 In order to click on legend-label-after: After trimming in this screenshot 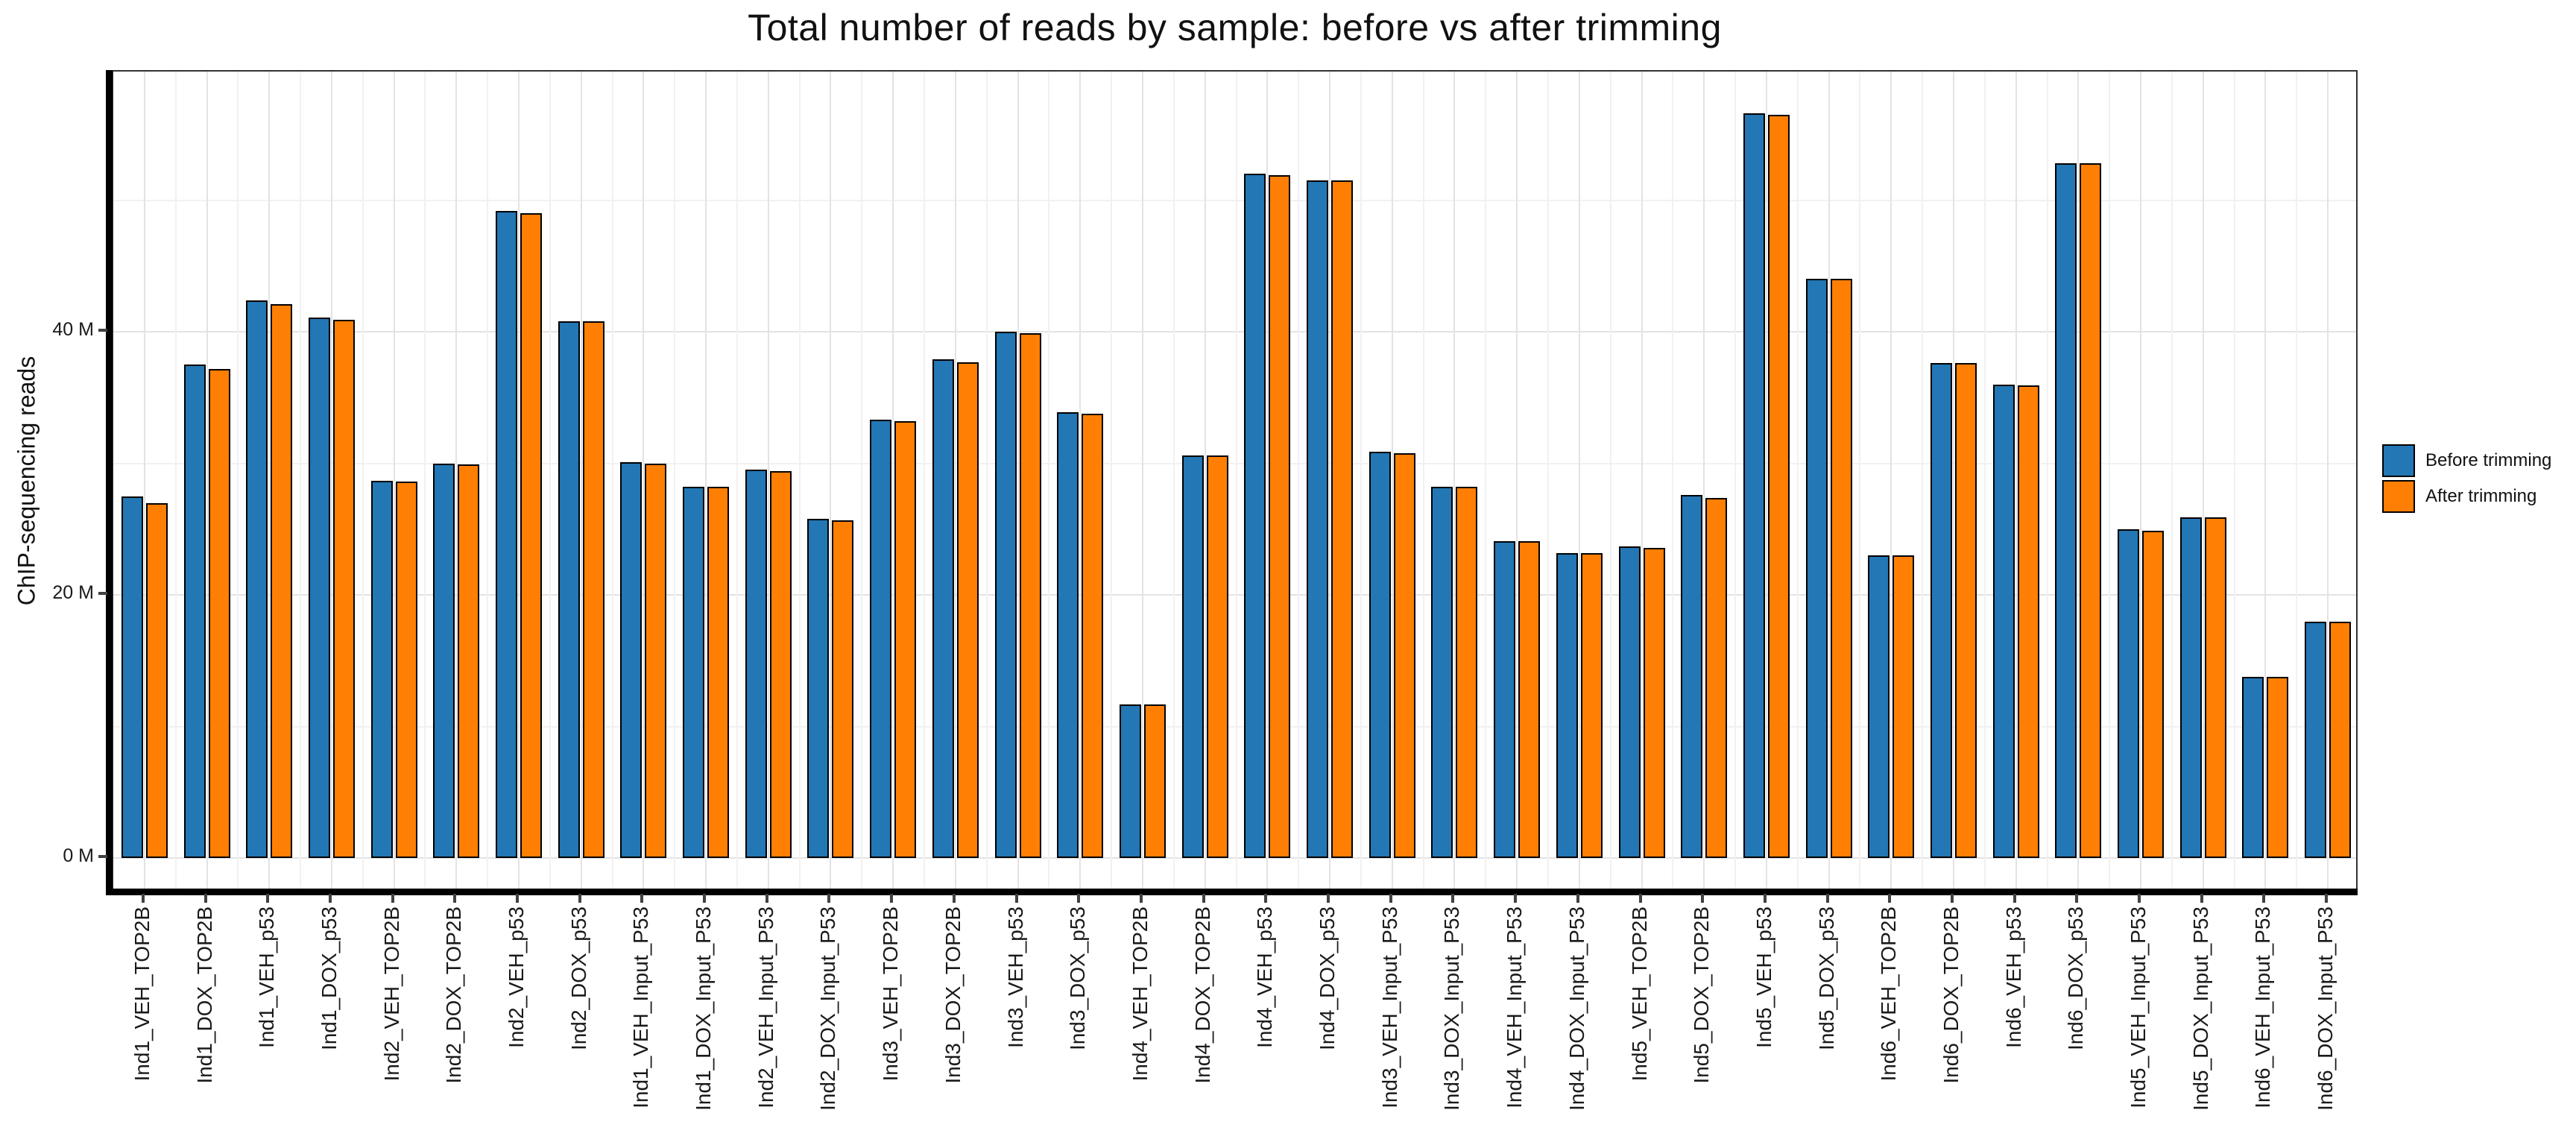, I will do `click(2481, 496)`.